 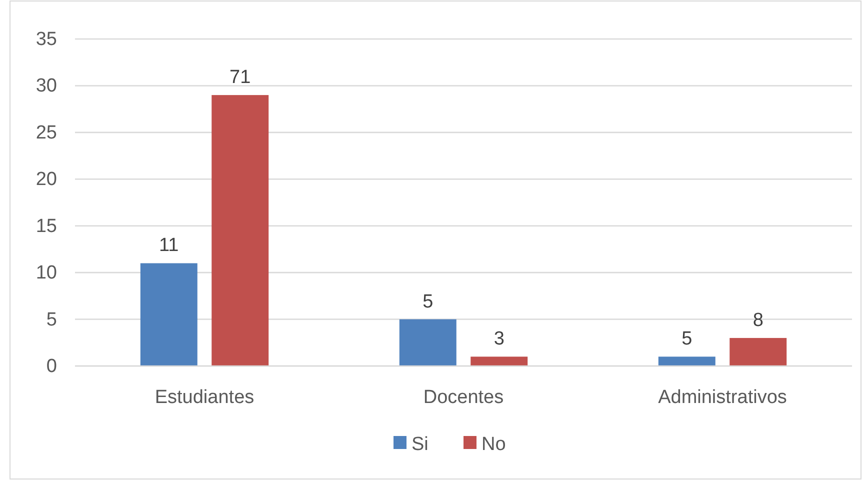 What do you see at coordinates (420, 444) in the screenshot?
I see `legend-label: Si` at bounding box center [420, 444].